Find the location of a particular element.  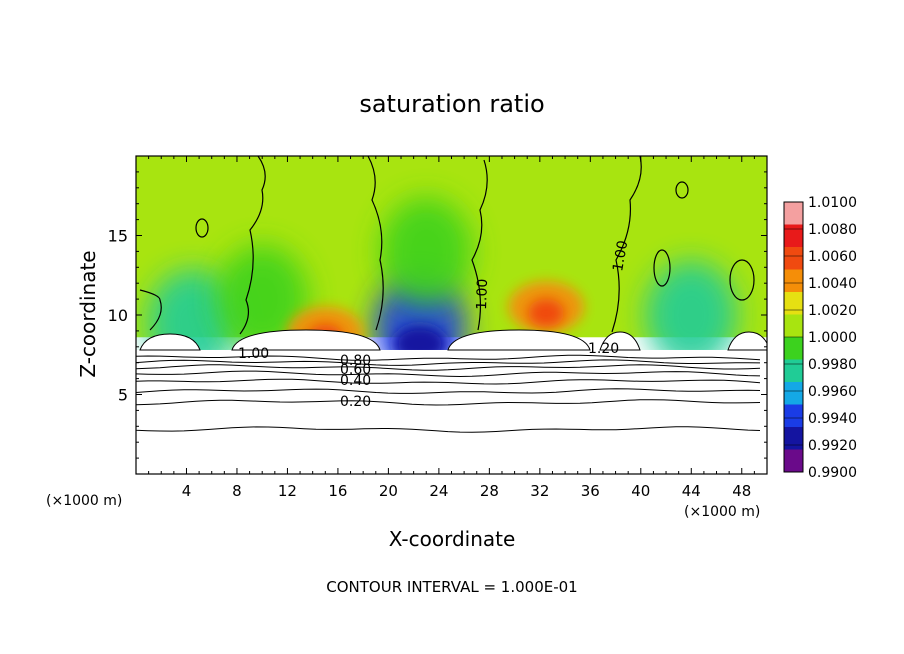

x-tick-label: 48 is located at coordinates (741, 491).